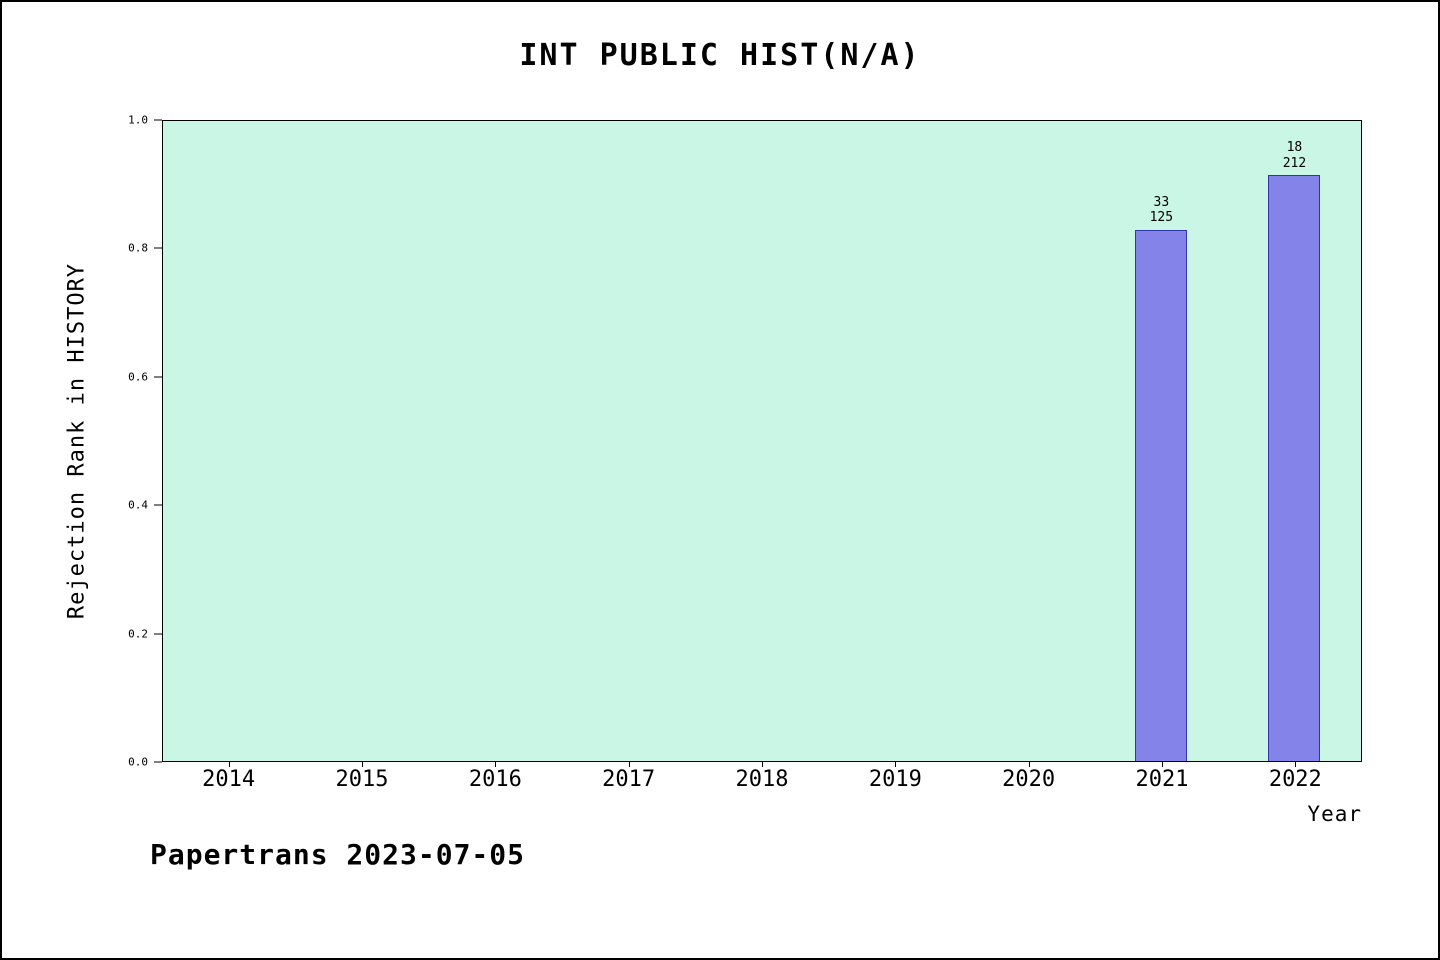  Describe the element at coordinates (138, 505) in the screenshot. I see `y-tick-label: 0.4` at that location.